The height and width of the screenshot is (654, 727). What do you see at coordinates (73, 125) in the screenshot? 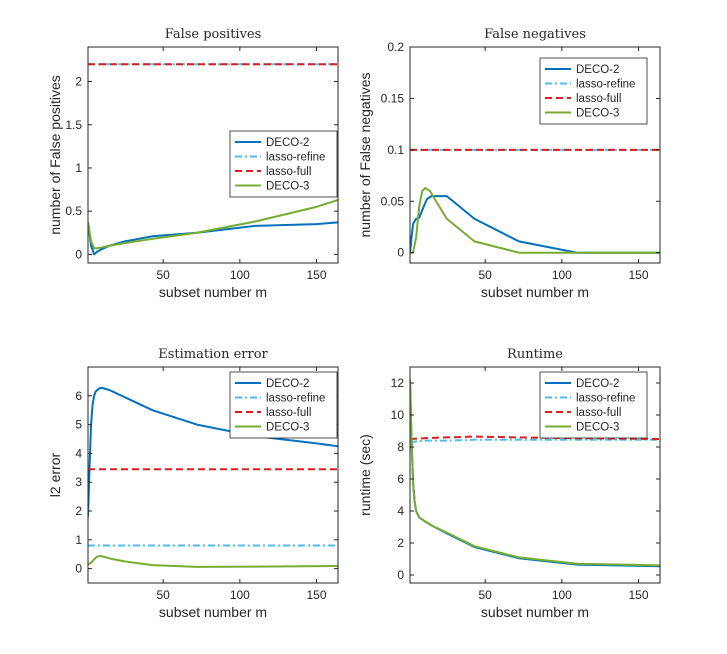
I see `y-tick-label: 1.5` at bounding box center [73, 125].